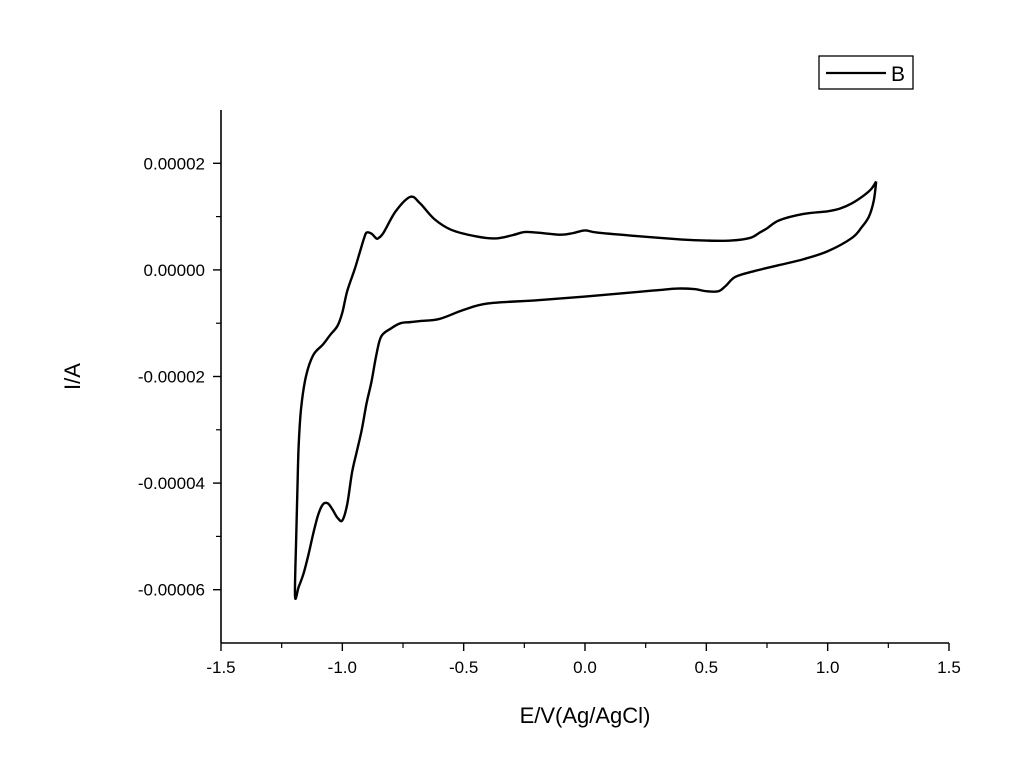  I want to click on x-tick-label: 0.5, so click(707, 667).